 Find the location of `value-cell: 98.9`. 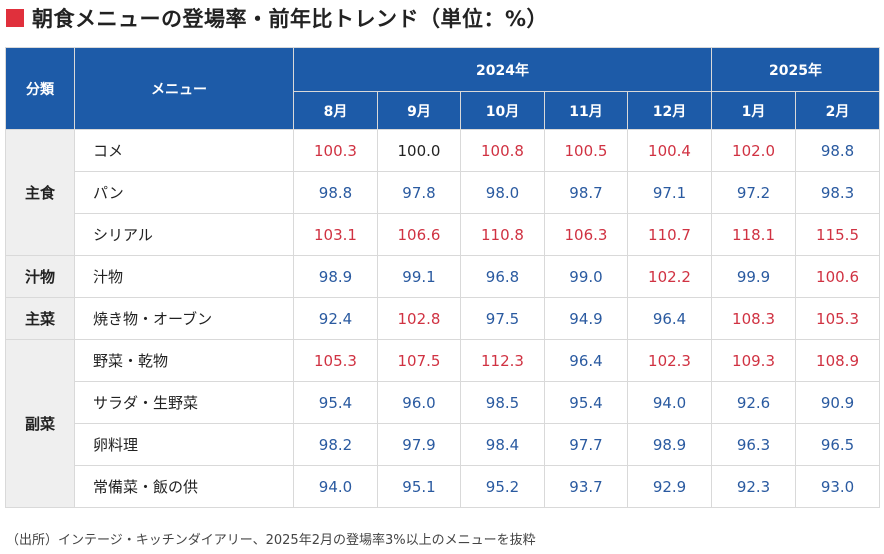

value-cell: 98.9 is located at coordinates (669, 444).